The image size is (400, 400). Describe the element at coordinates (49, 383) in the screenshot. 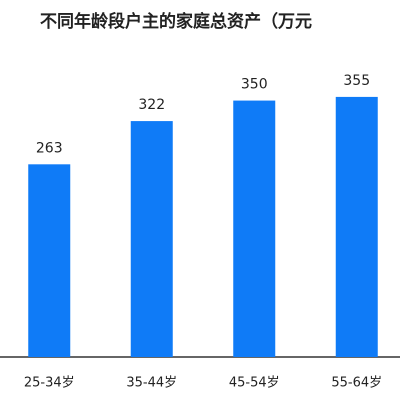

I see `x-tick-label: 25-34岁` at that location.